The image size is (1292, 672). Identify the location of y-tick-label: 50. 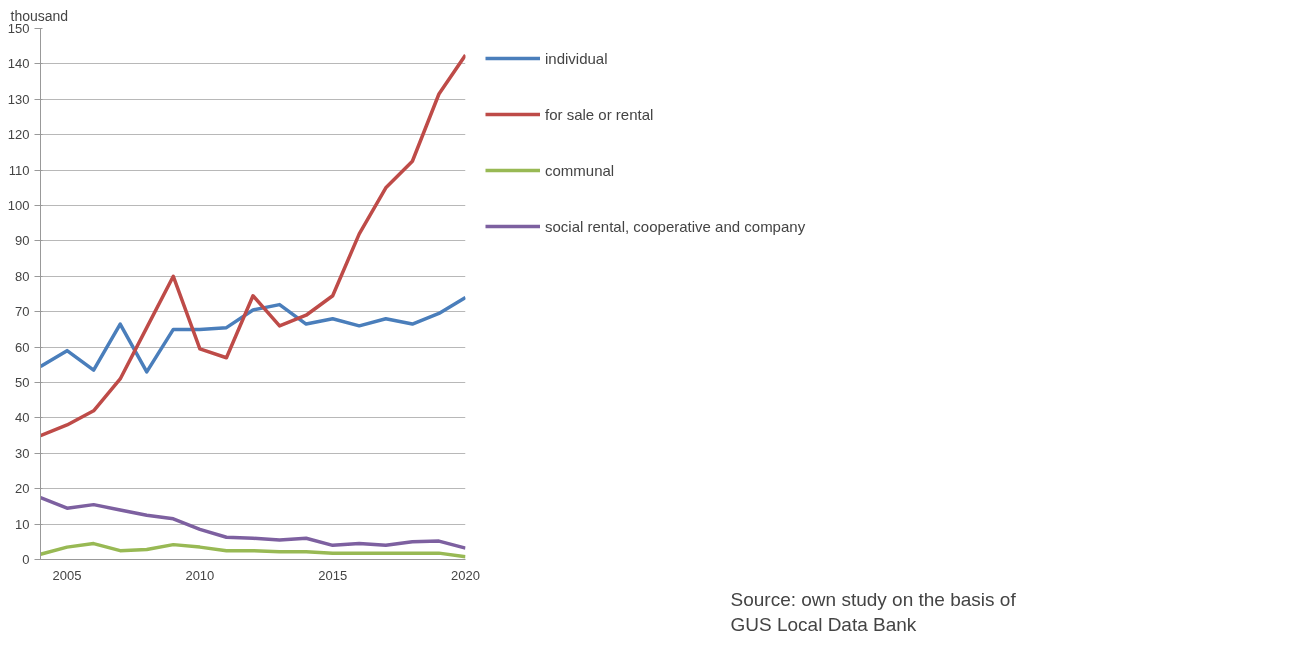
(22, 382).